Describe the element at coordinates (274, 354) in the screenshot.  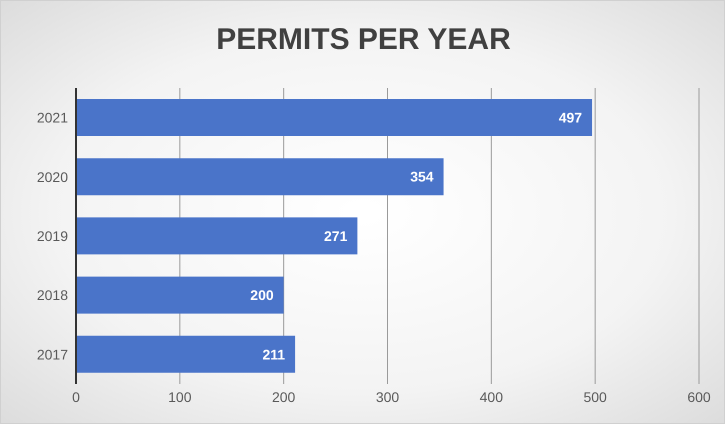
I see `data-label: 211` at that location.